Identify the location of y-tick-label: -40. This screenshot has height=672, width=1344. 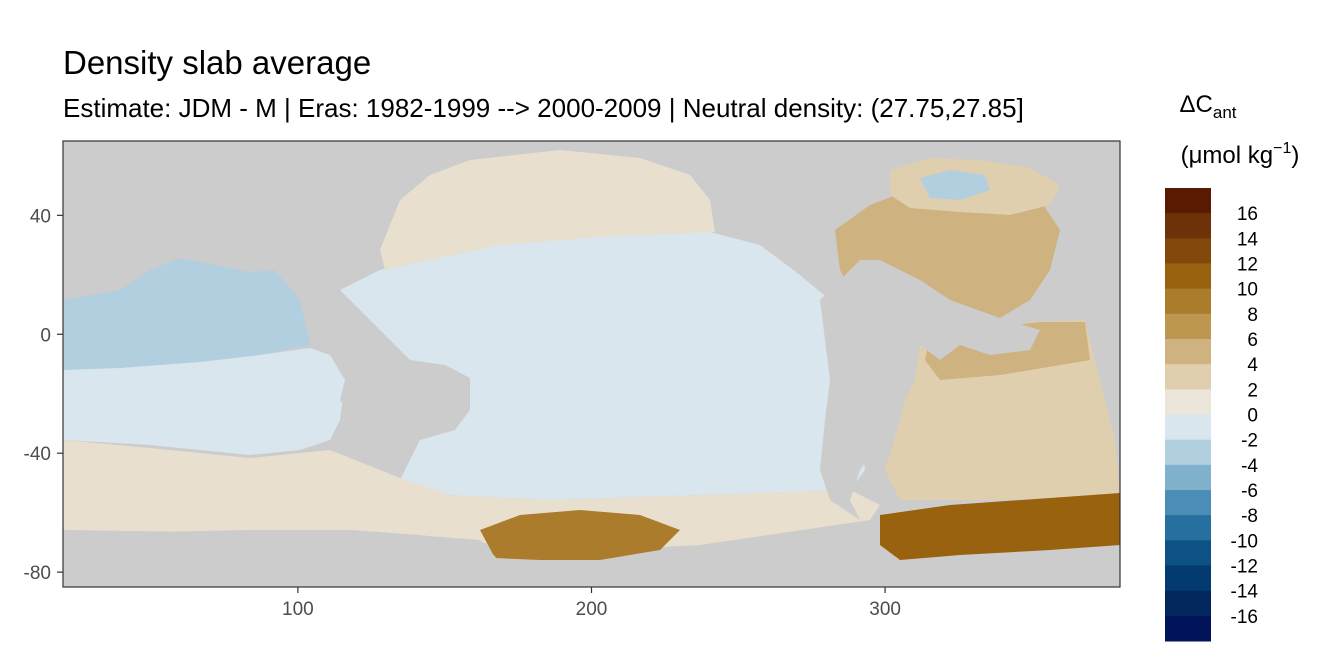
(37, 454).